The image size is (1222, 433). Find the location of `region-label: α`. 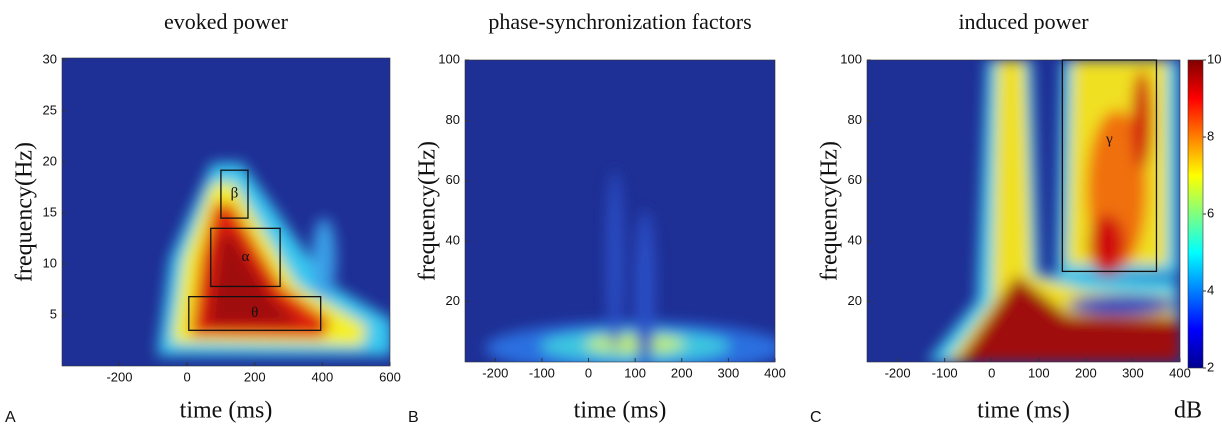

region-label: α is located at coordinates (246, 257).